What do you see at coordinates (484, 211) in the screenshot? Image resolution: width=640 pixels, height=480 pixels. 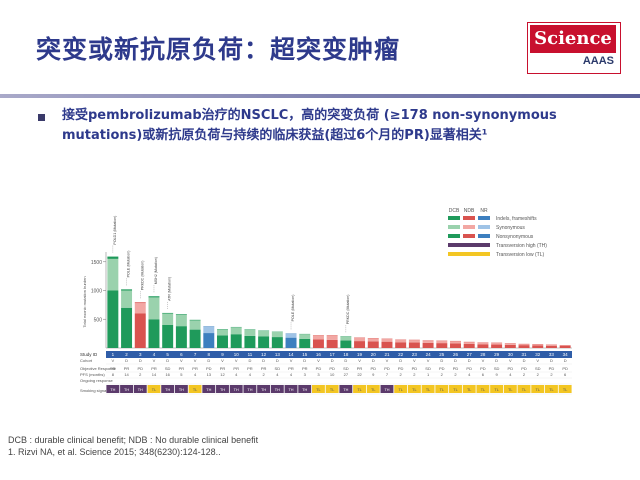 I see `legend-column-header: NR` at bounding box center [484, 211].